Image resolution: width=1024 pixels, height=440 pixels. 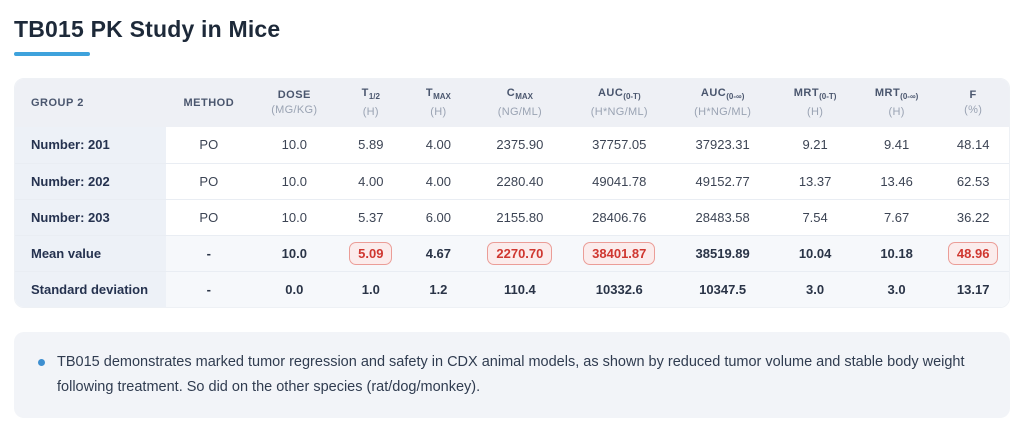 What do you see at coordinates (722, 145) in the screenshot?
I see `cell-auc-0-inf: 37923.31` at bounding box center [722, 145].